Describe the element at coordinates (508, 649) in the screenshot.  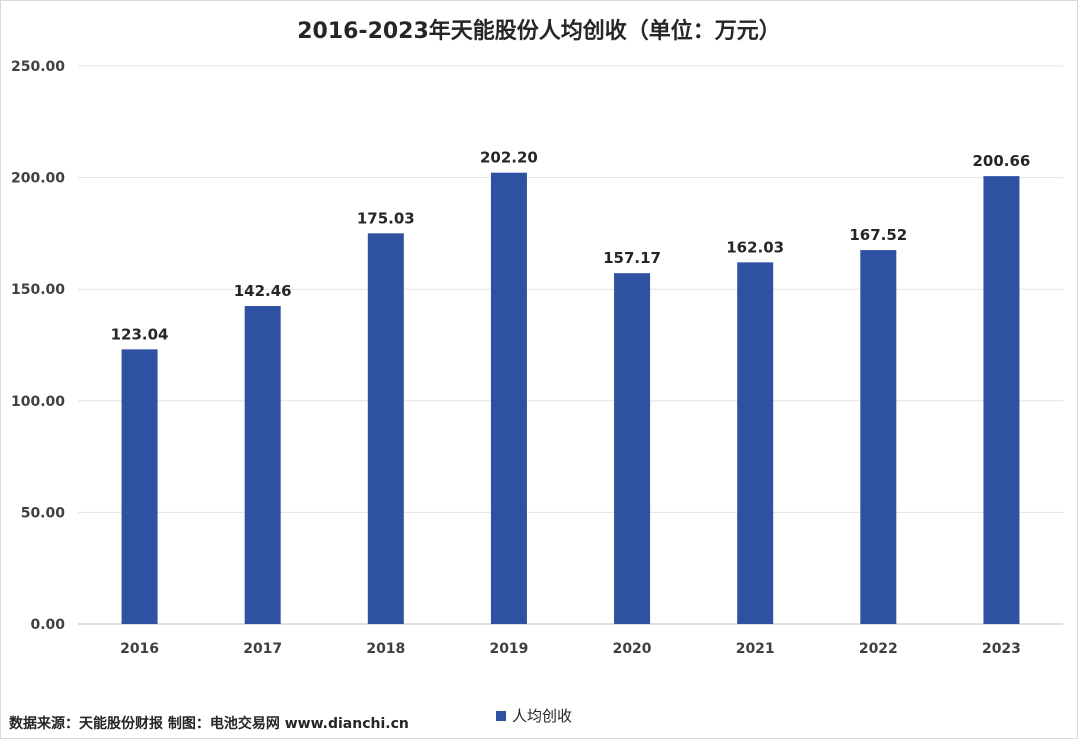
I see `x-tick-label: 2019` at that location.